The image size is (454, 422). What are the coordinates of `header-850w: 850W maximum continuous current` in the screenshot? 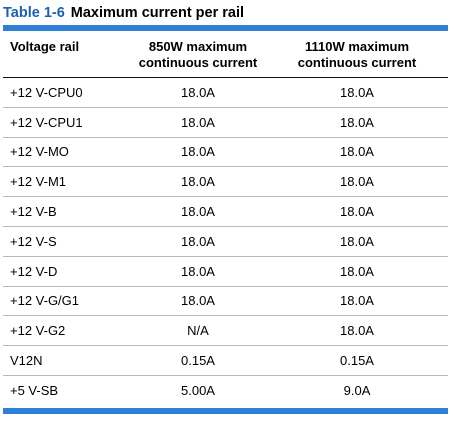 It's located at (198, 54).